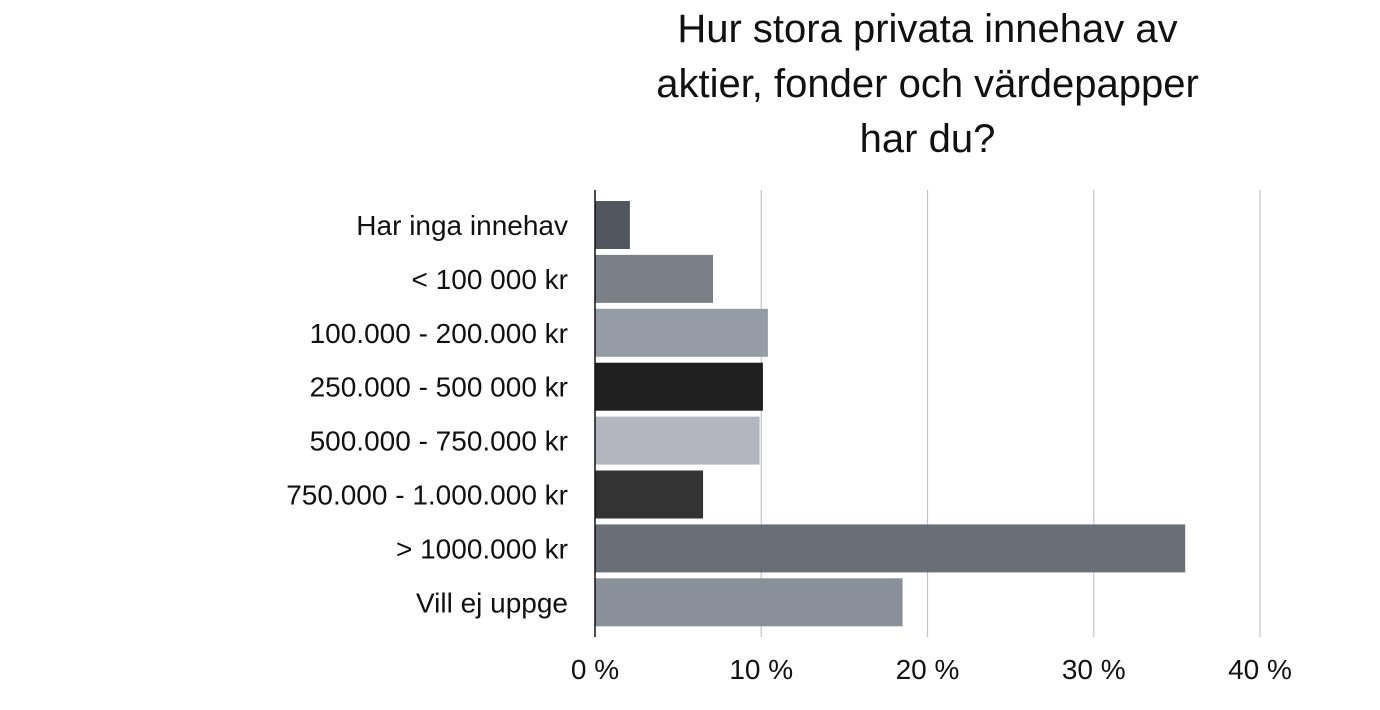  Describe the element at coordinates (927, 29) in the screenshot. I see `chart-title-line-1: Hur stora privata innehav av` at that location.